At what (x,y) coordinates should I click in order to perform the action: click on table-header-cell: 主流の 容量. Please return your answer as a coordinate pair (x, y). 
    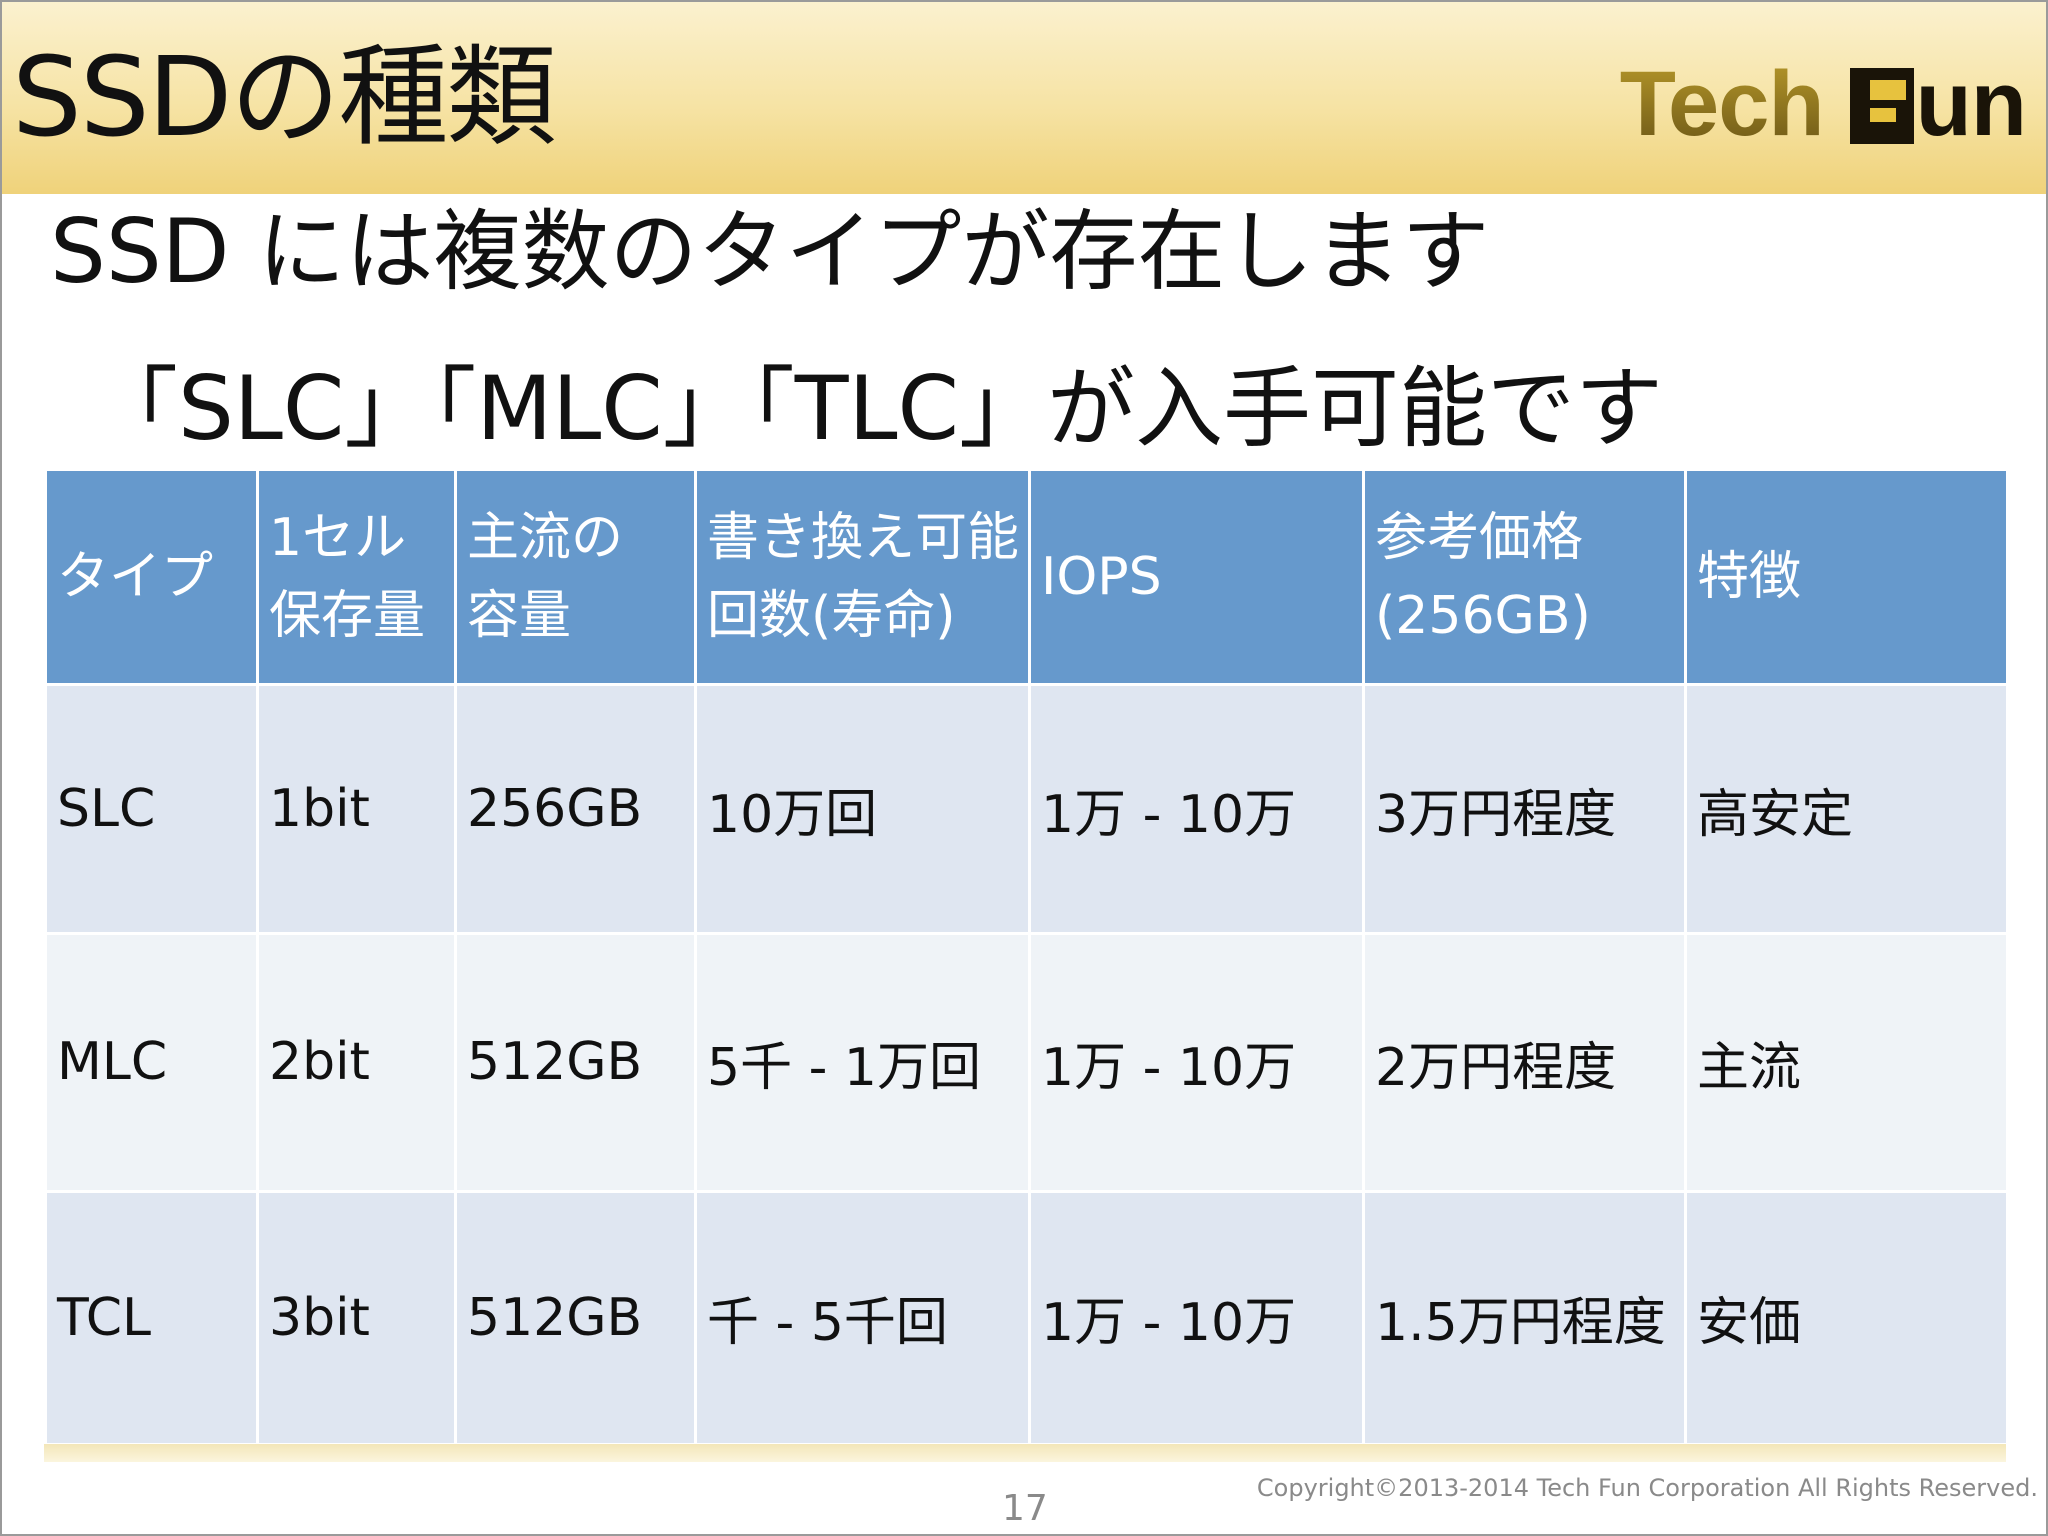
    Looking at the image, I should click on (575, 577).